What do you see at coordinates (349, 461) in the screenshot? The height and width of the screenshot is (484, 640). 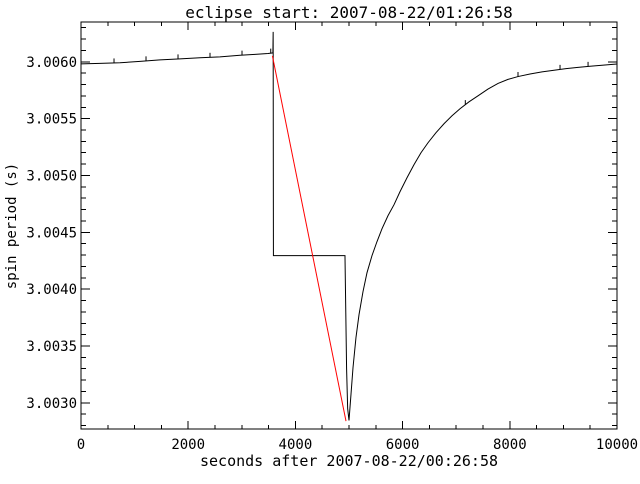 I see `x-axis-label: seconds after 2007-08-22/00:26:58` at bounding box center [349, 461].